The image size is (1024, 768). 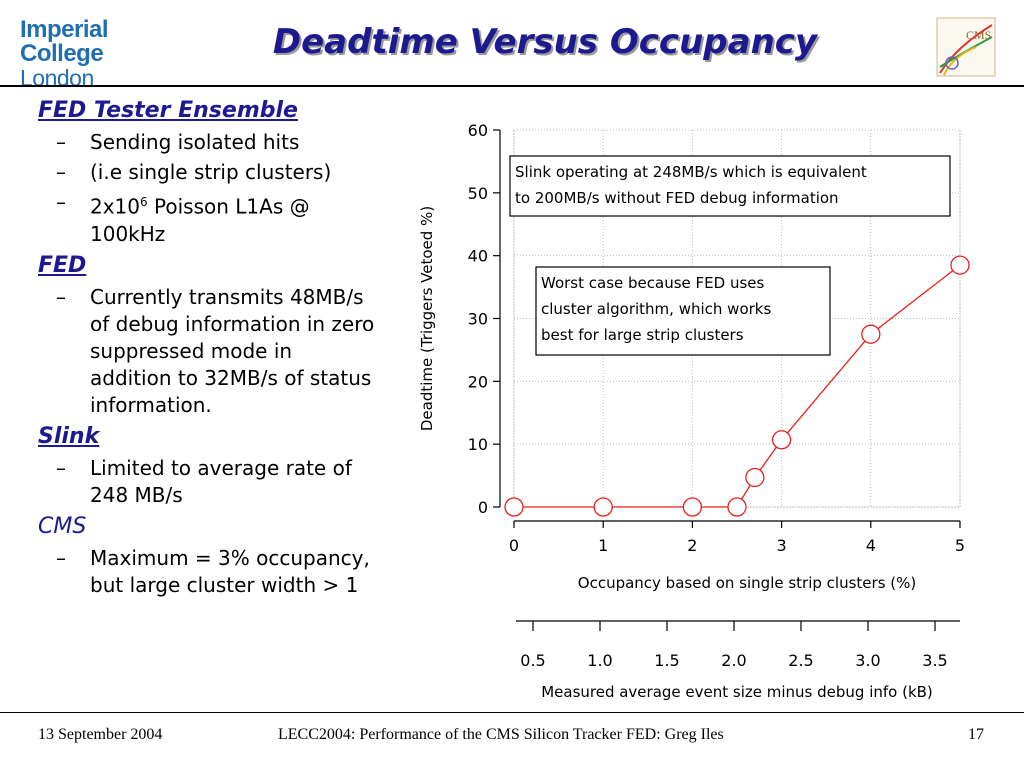 What do you see at coordinates (730, 186) in the screenshot?
I see `annotation-slink-box` at bounding box center [730, 186].